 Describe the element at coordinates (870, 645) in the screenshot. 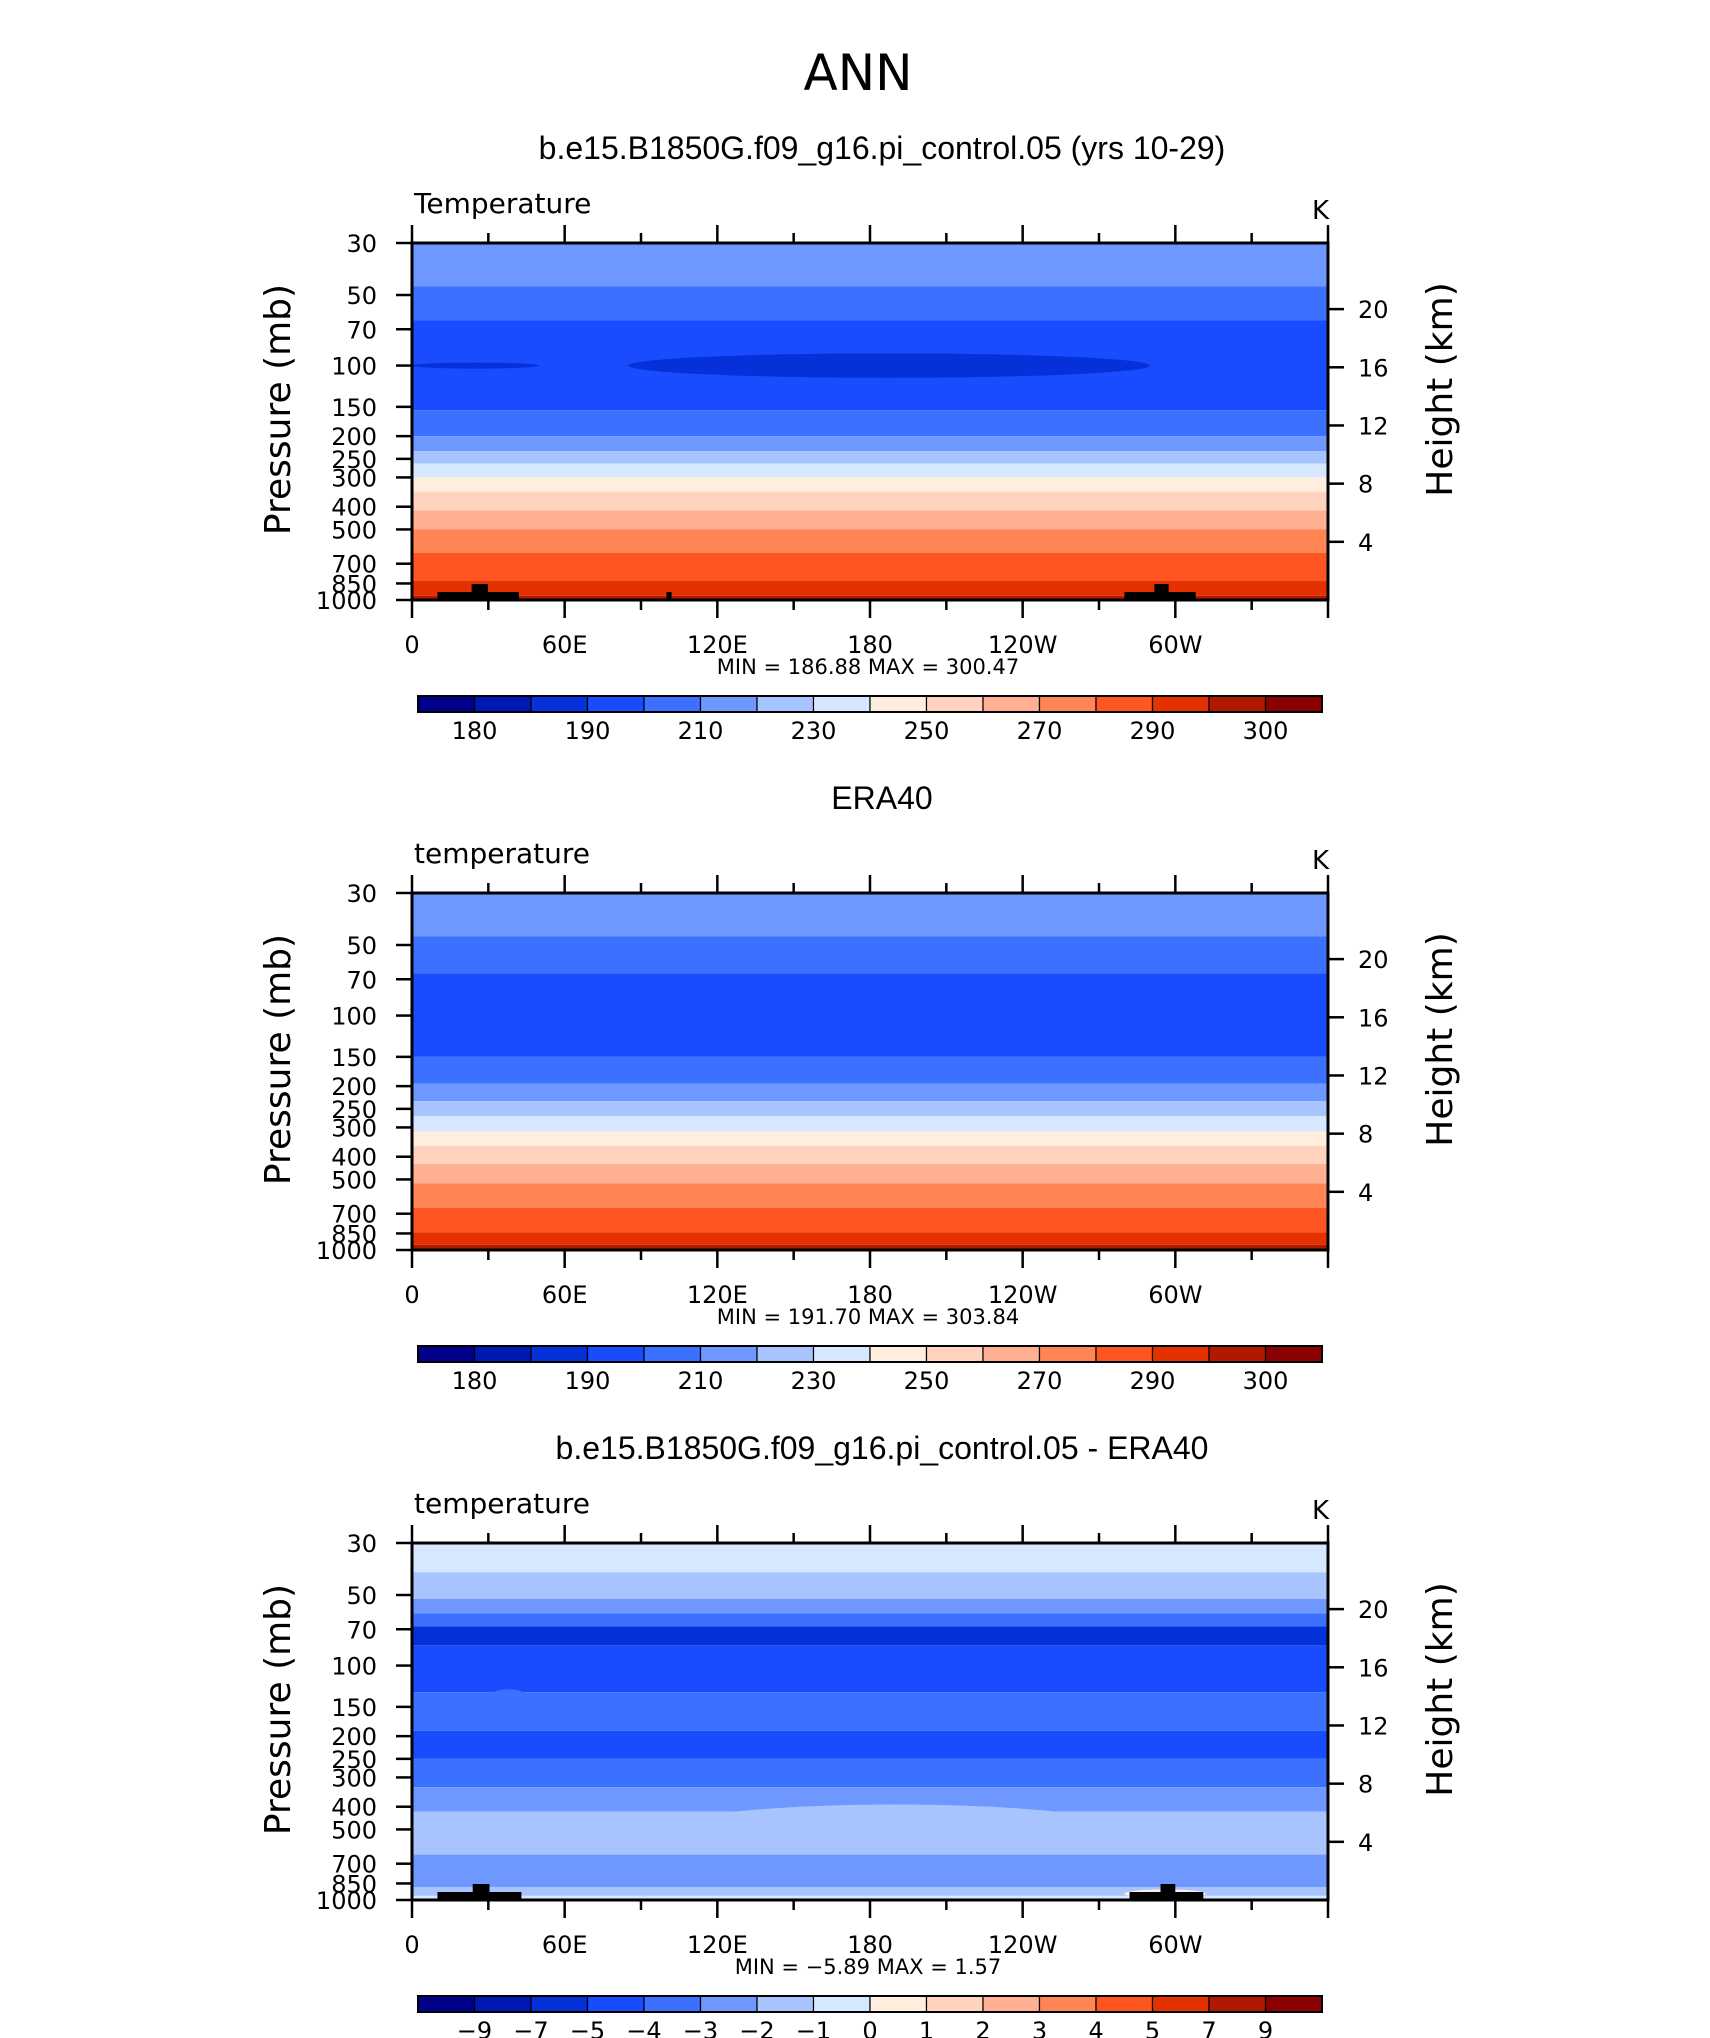

I see `x-tick-label: 180` at that location.